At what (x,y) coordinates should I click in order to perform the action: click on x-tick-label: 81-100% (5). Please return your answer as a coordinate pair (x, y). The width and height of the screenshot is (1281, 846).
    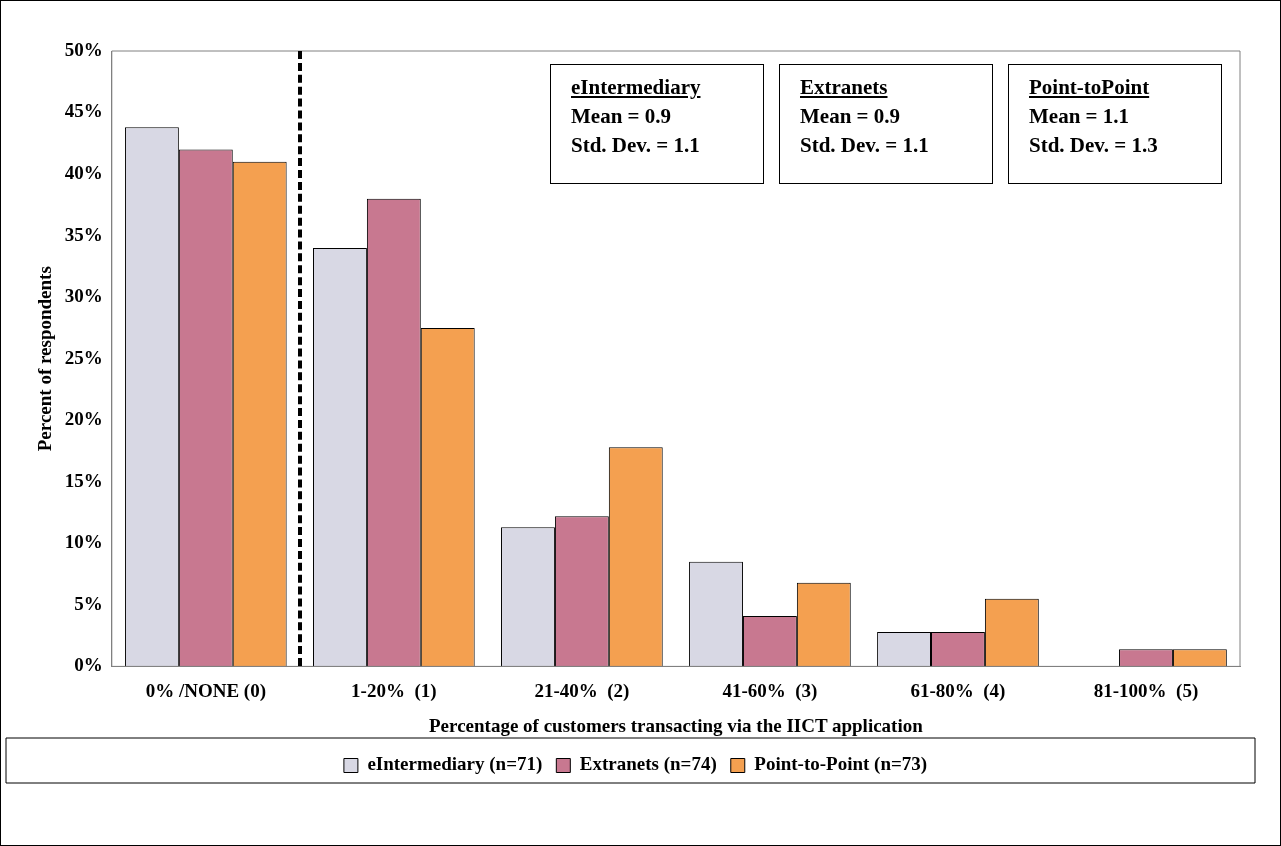
    Looking at the image, I should click on (1146, 690).